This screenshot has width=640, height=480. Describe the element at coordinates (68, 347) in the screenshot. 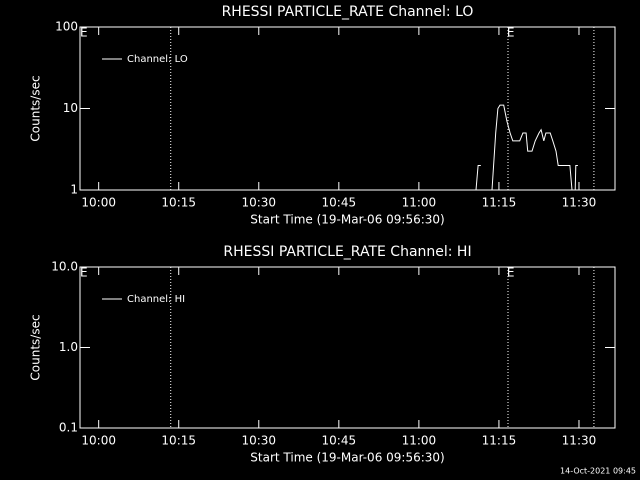

I see `y-tick-label: 1.0` at that location.